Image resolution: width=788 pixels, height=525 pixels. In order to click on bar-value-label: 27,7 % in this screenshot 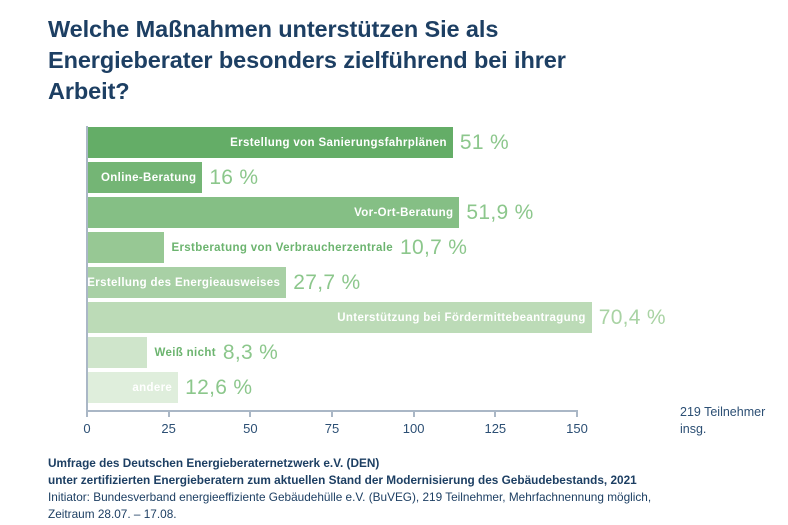, I will do `click(327, 282)`.